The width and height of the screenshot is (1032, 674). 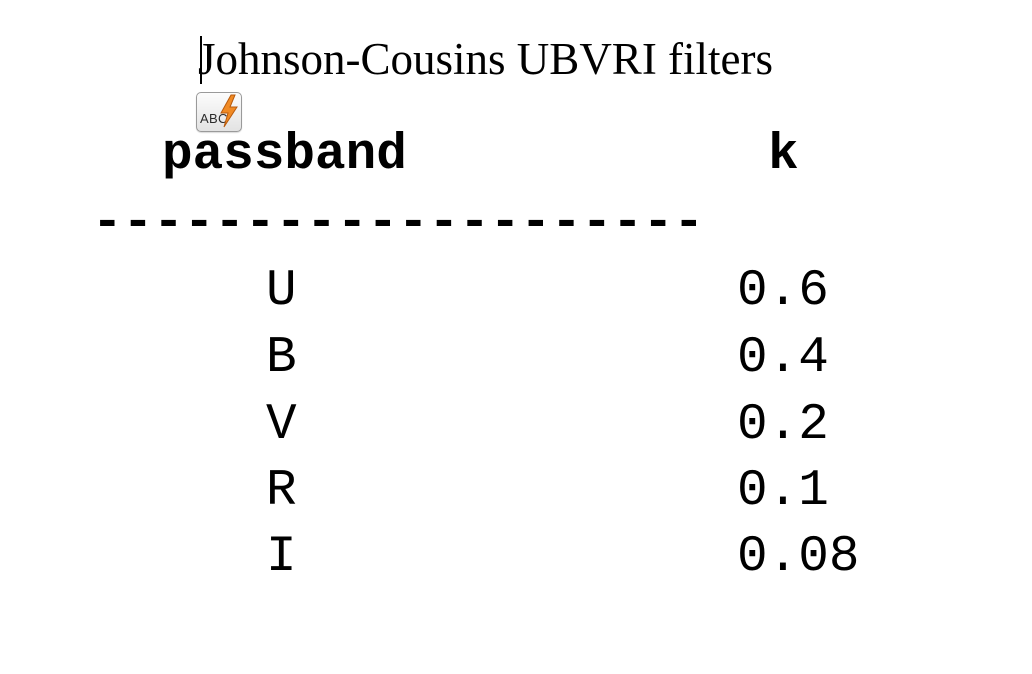 I want to click on spellcheck-button: ABC, so click(x=219, y=112).